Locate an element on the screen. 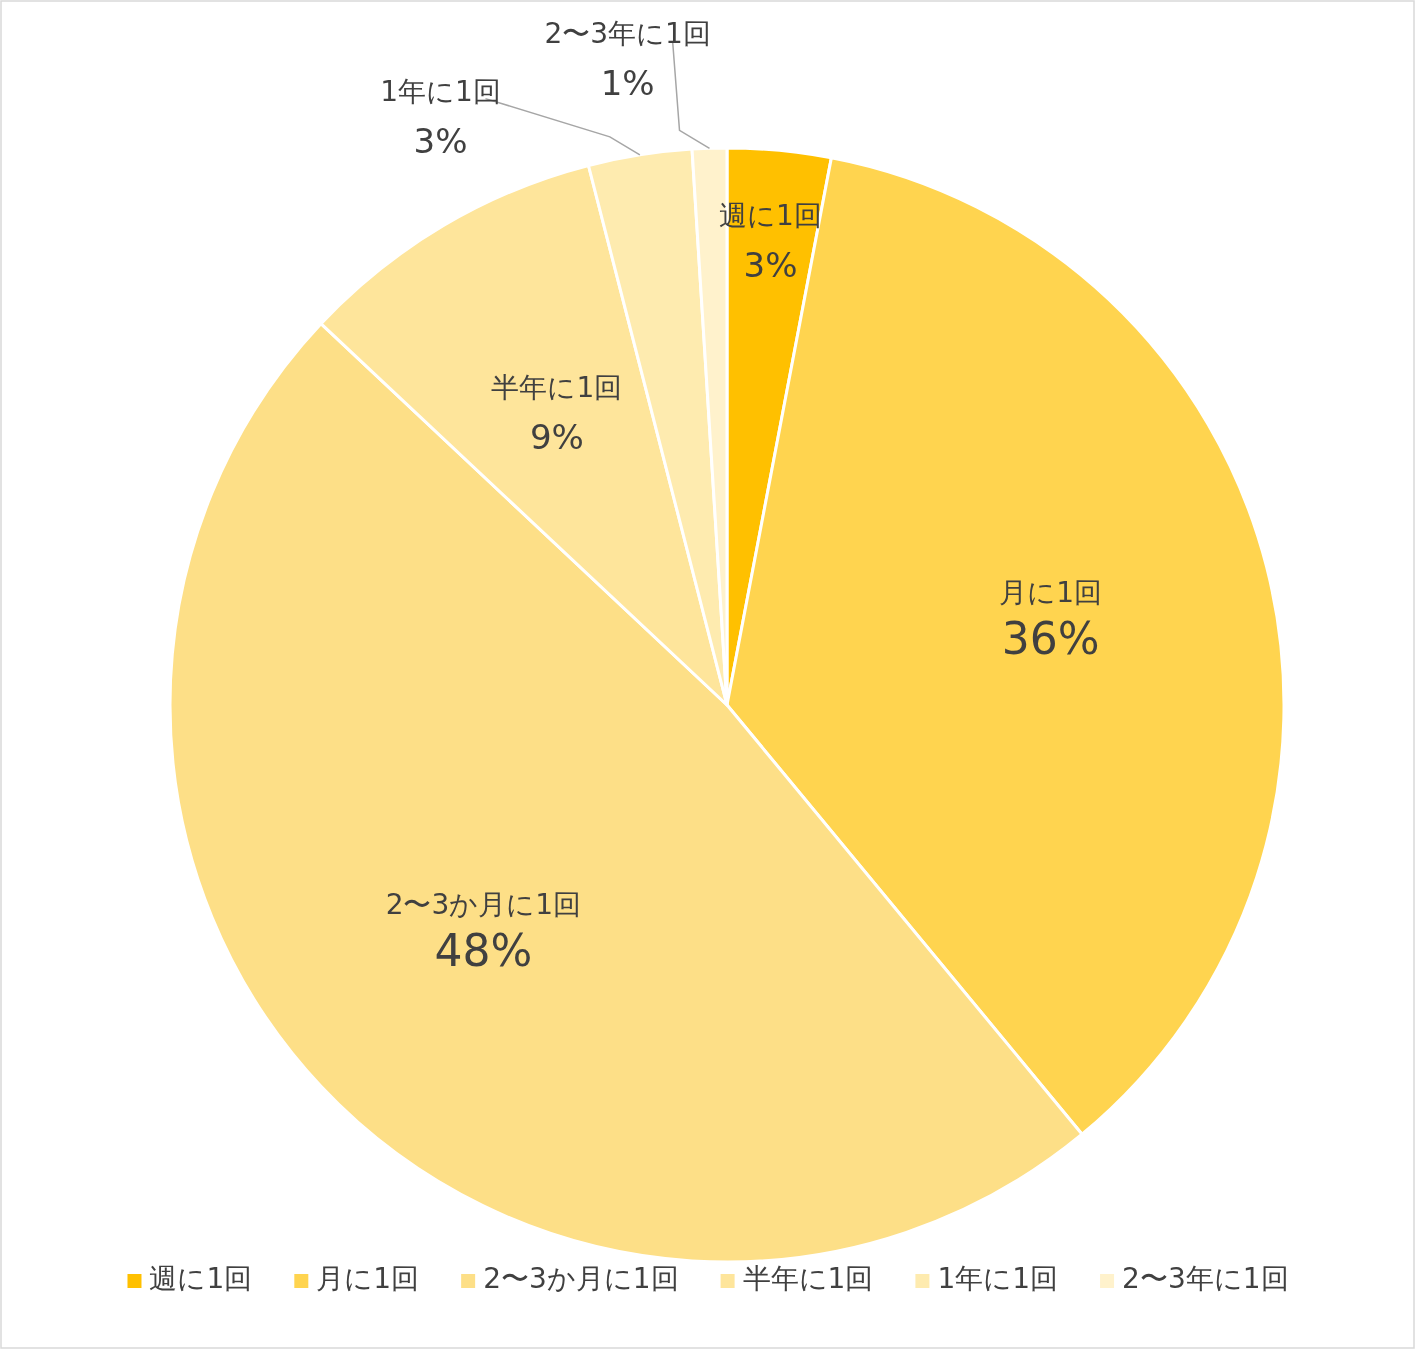 Image resolution: width=1416 pixels, height=1350 pixels. legend-label: 月に1回 is located at coordinates (368, 1278).